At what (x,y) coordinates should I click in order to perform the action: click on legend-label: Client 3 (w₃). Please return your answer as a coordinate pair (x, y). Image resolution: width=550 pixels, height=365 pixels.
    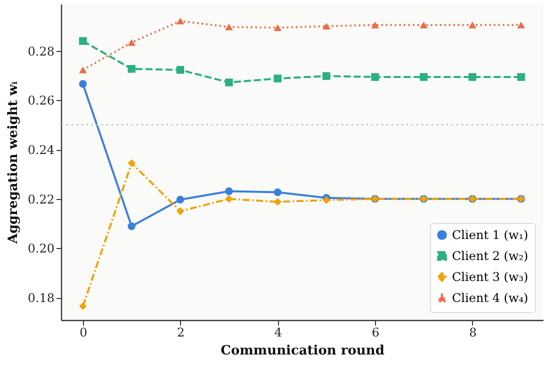
    Looking at the image, I should click on (490, 277).